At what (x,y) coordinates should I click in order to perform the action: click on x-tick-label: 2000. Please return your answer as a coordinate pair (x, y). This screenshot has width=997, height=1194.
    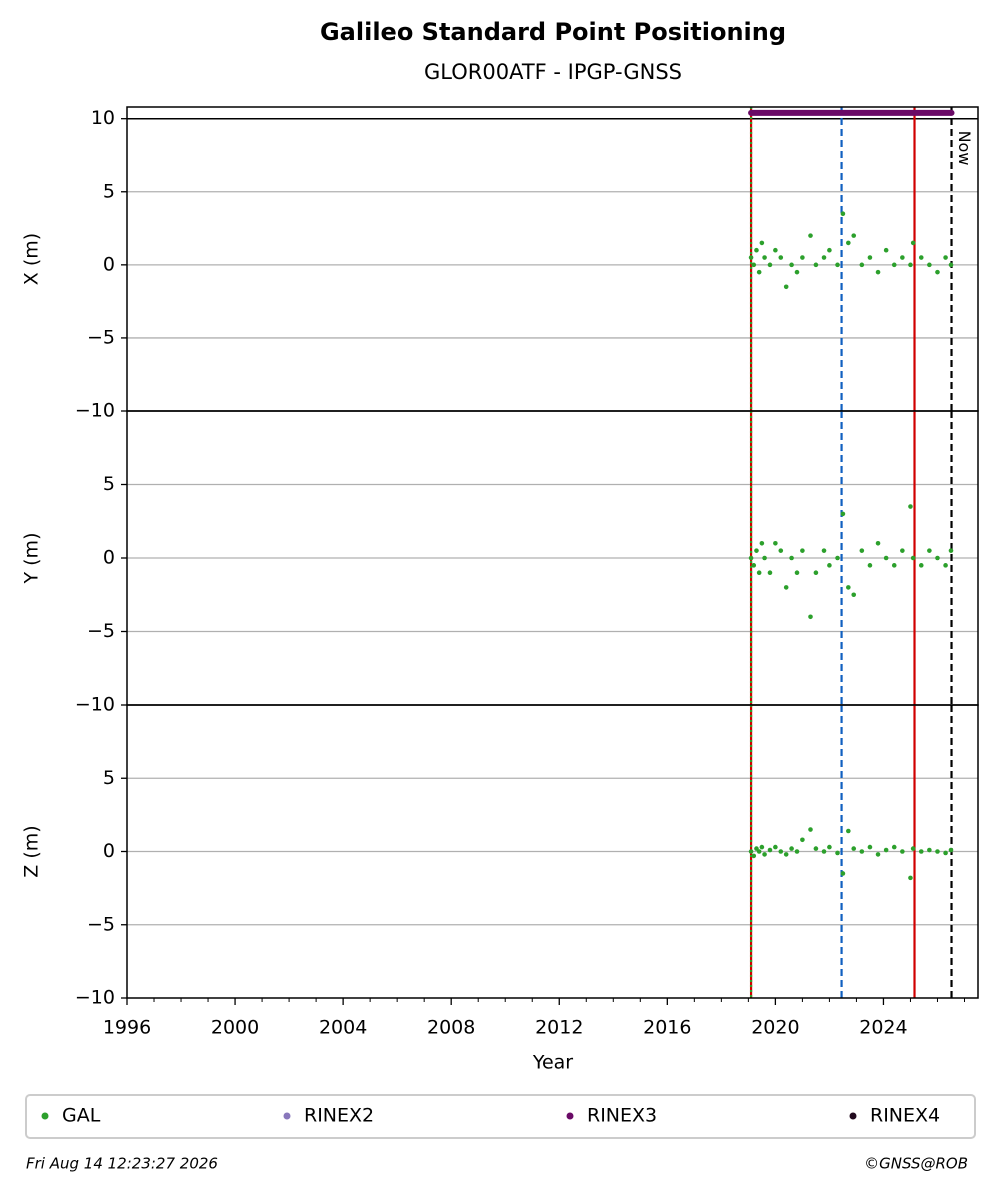
    Looking at the image, I should click on (235, 1028).